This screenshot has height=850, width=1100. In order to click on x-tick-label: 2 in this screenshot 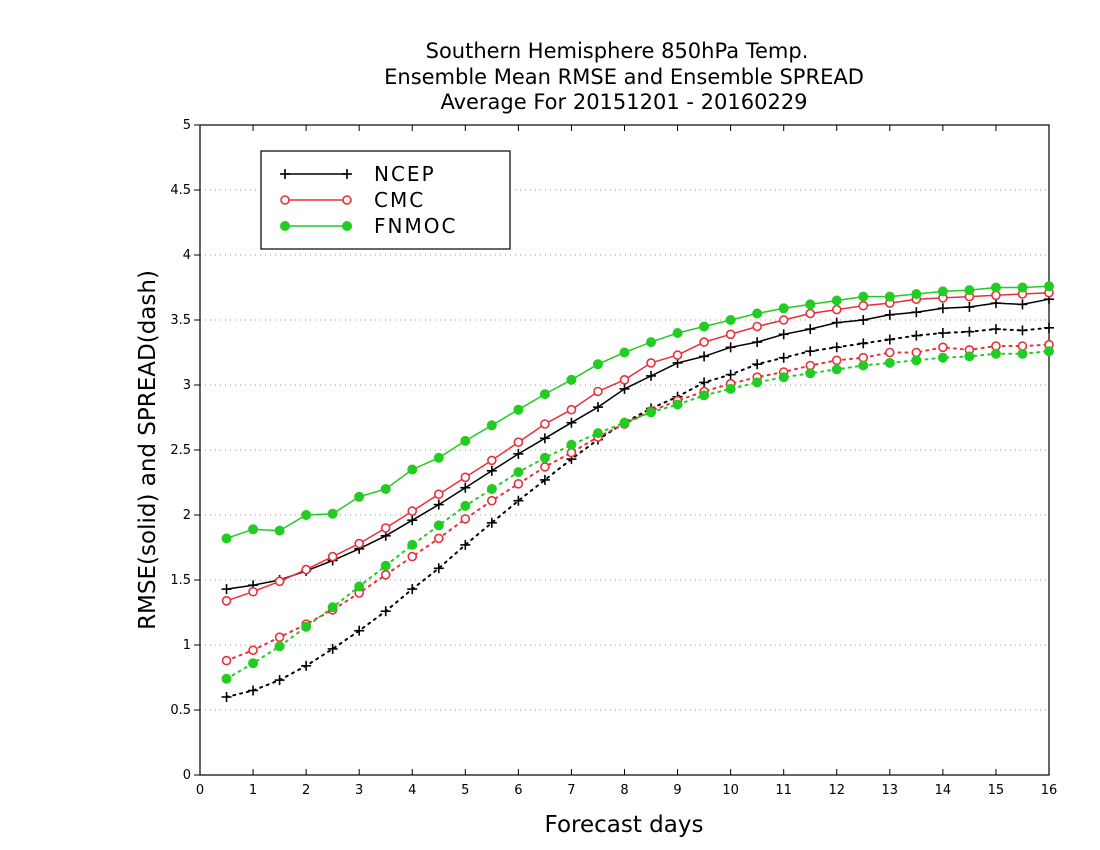, I will do `click(306, 790)`.